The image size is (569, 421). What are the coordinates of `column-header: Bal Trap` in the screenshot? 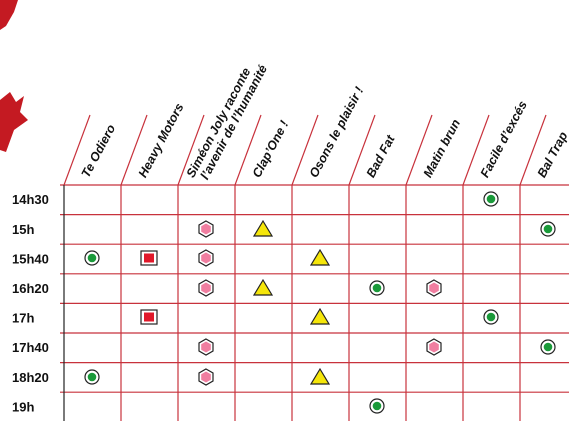 It's located at (552, 154).